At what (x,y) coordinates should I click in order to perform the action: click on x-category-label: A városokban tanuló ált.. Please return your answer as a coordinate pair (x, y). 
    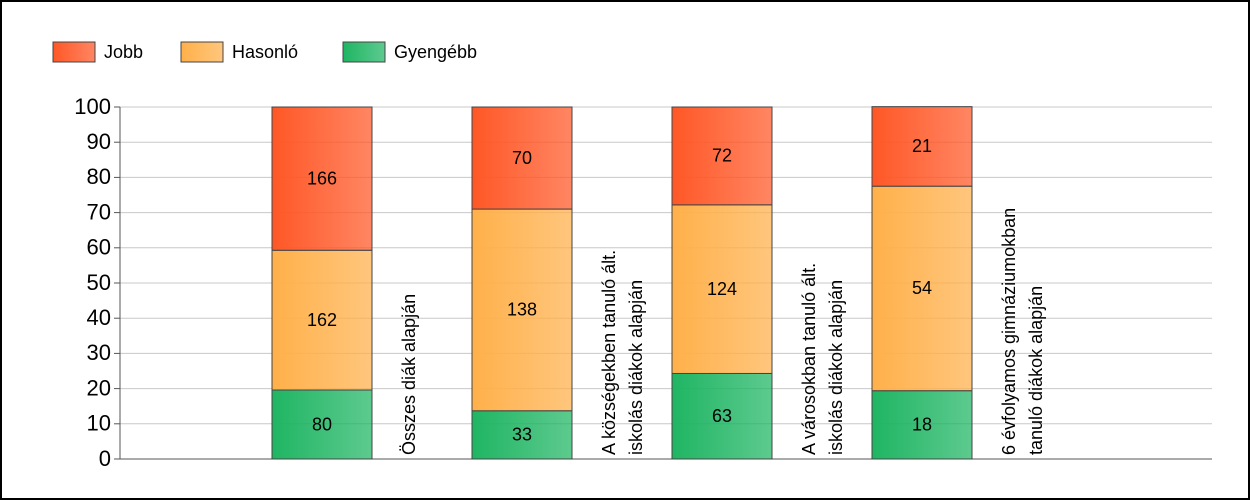
    Looking at the image, I should click on (809, 359).